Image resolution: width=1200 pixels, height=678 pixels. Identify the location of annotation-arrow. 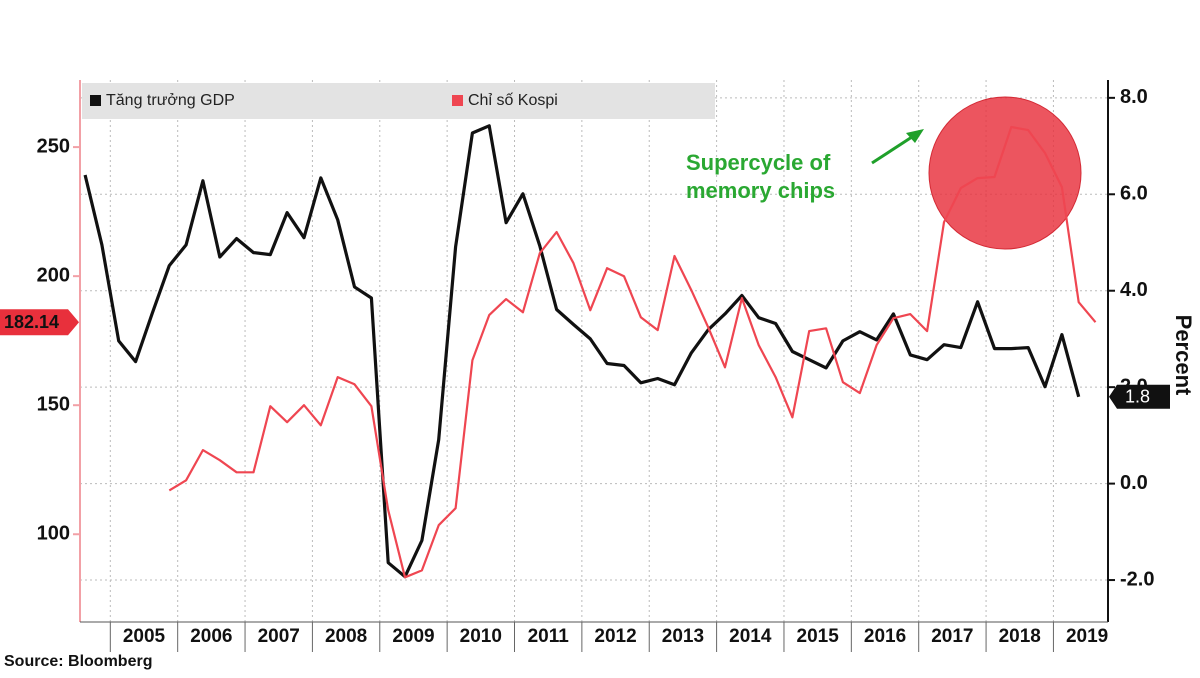
(893, 149).